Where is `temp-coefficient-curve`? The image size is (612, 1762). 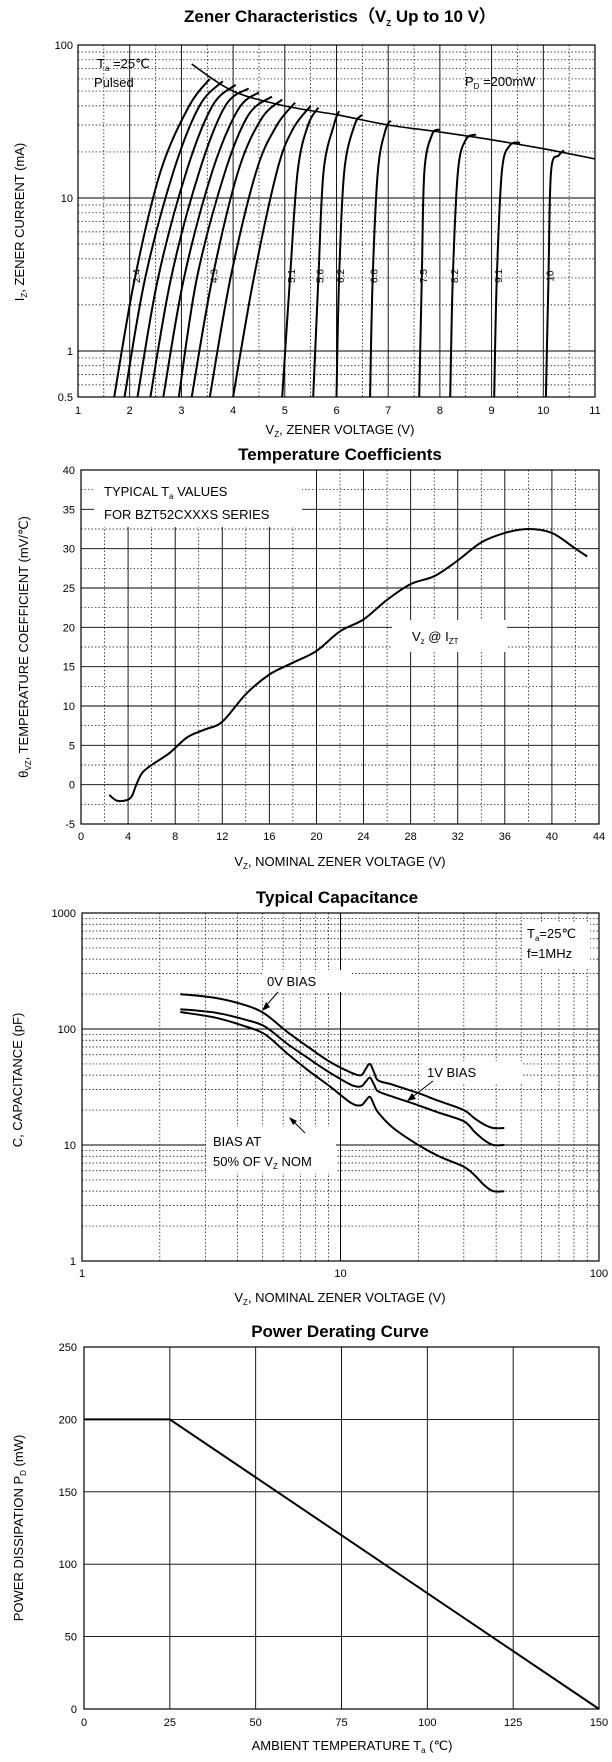
temp-coefficient-curve is located at coordinates (348, 664).